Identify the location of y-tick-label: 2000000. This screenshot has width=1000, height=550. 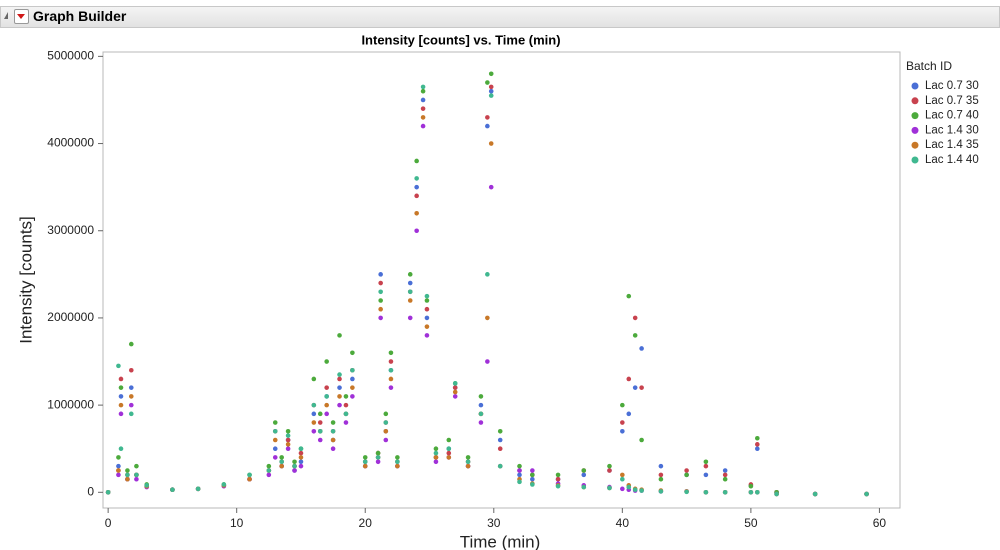
(70, 317).